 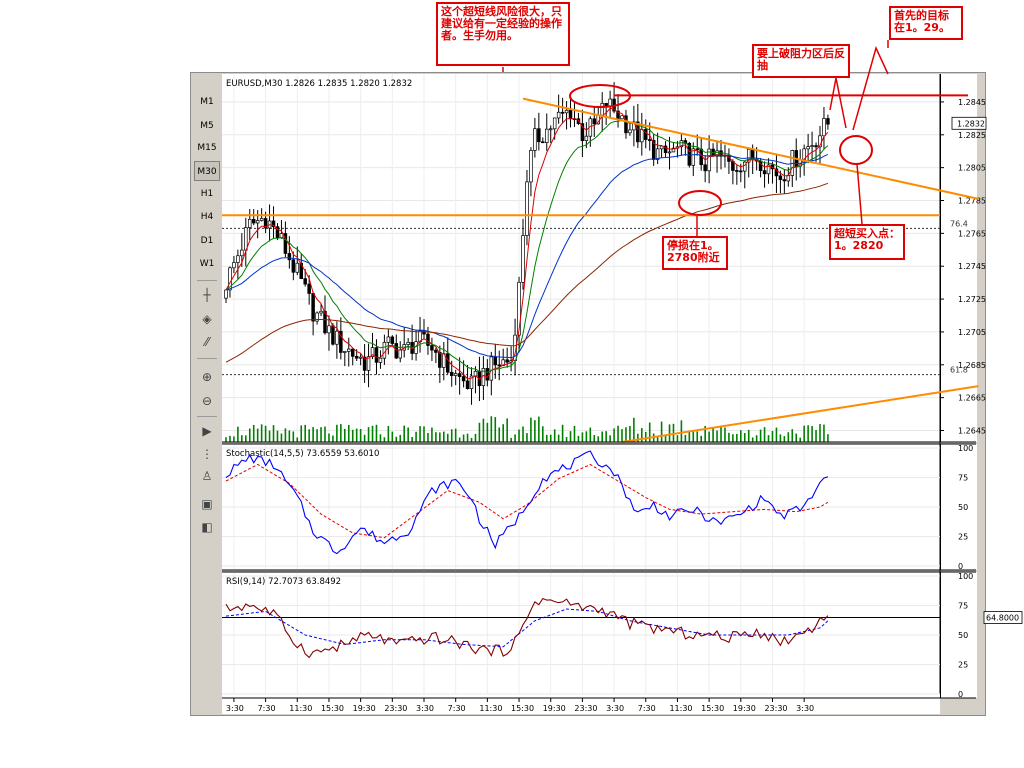 What do you see at coordinates (959, 370) in the screenshot?
I see `fib-level-label: 61.8` at bounding box center [959, 370].